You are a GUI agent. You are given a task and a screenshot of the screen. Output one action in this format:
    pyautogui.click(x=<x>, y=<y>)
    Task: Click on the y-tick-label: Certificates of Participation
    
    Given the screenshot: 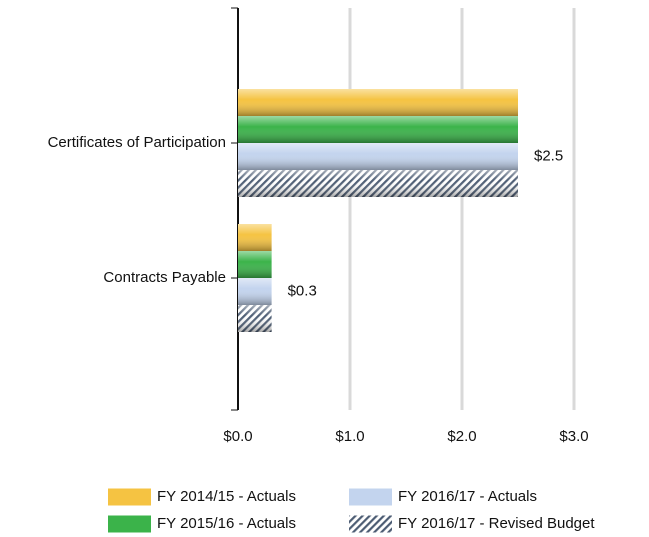 What is the action you would take?
    pyautogui.click(x=137, y=142)
    